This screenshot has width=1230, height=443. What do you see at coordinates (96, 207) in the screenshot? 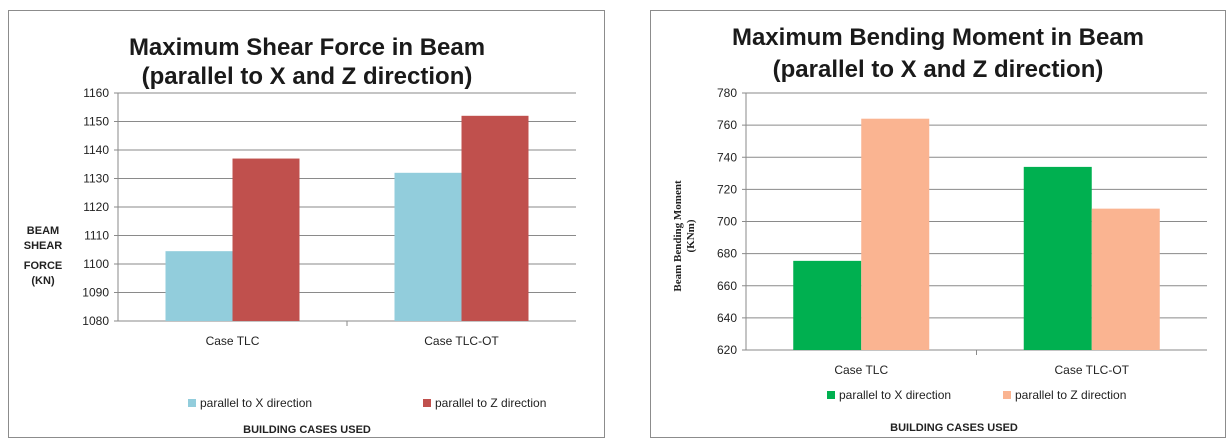
I see `y-tick-label: 1120` at bounding box center [96, 207].